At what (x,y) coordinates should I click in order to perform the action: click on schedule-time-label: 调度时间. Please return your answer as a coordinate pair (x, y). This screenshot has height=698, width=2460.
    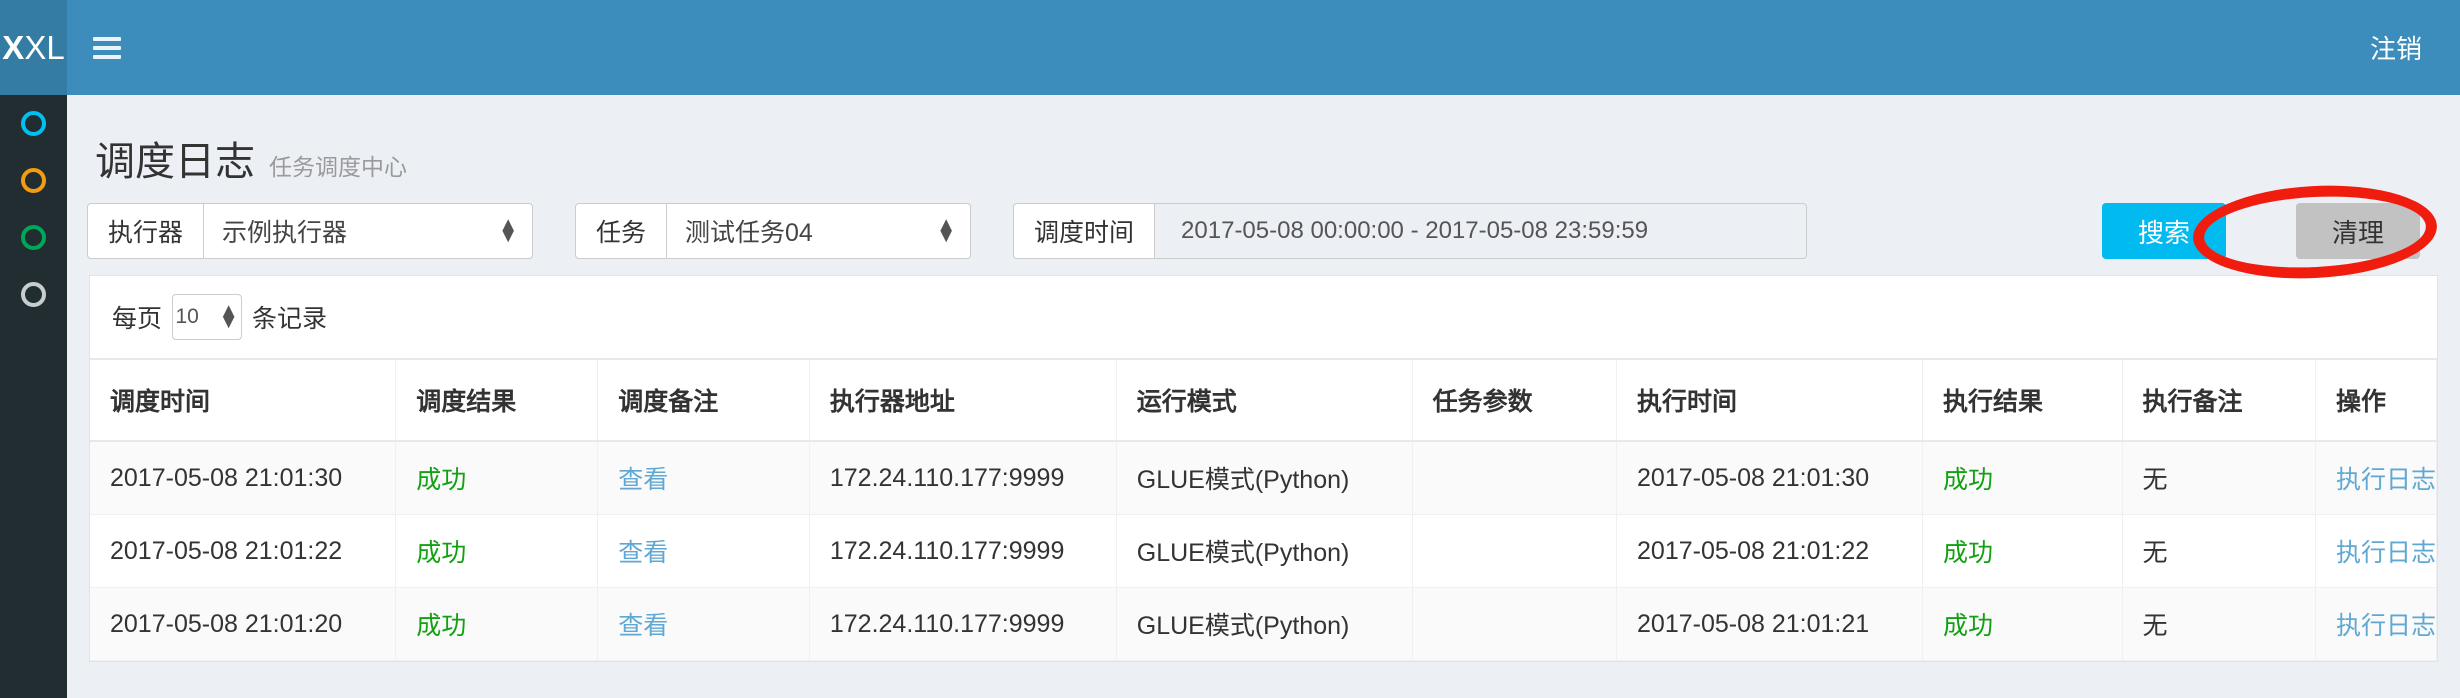
    Looking at the image, I should click on (1084, 231).